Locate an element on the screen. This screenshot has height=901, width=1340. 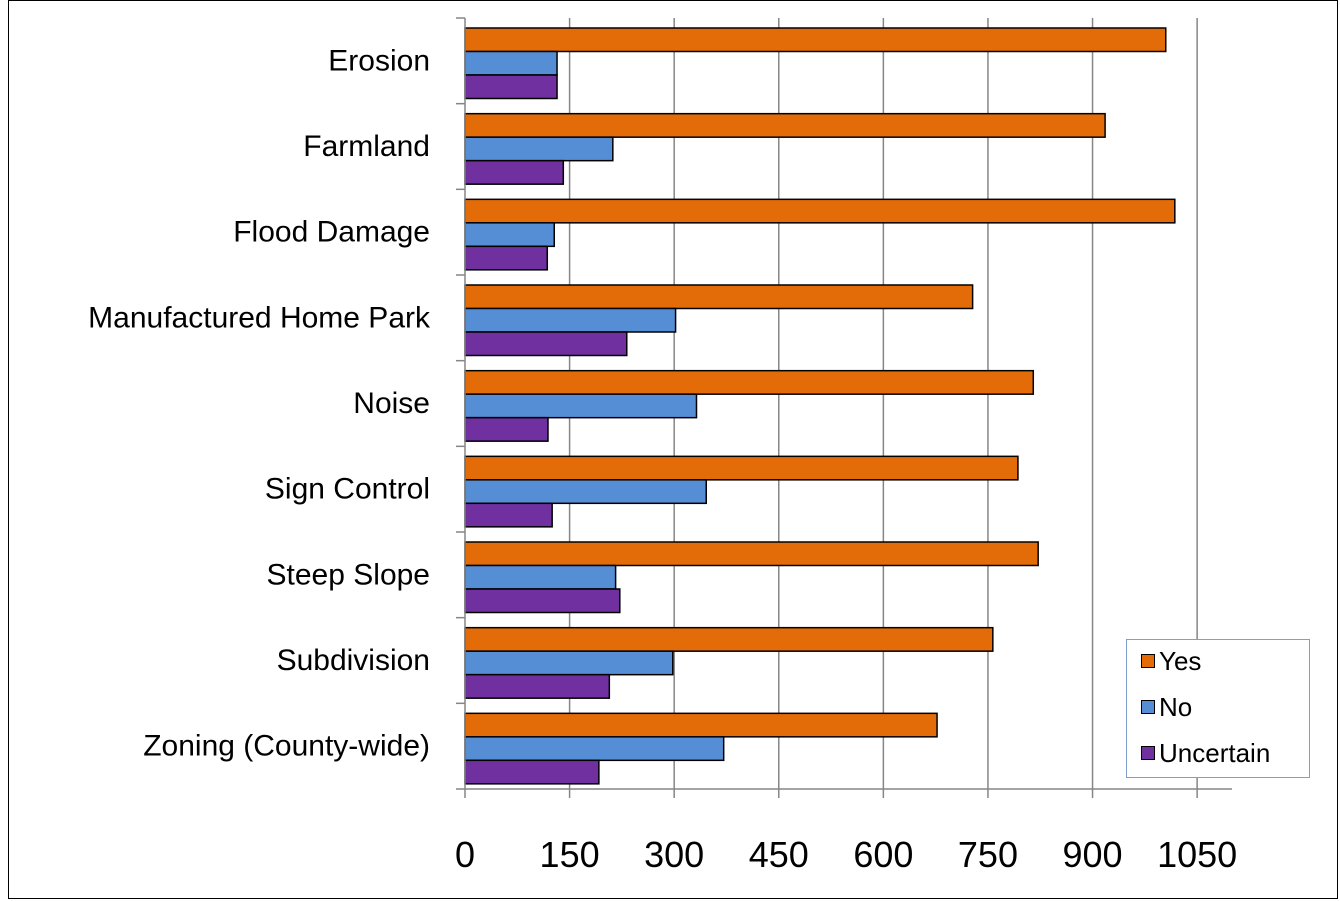
legend-item-no: No is located at coordinates (1166, 707).